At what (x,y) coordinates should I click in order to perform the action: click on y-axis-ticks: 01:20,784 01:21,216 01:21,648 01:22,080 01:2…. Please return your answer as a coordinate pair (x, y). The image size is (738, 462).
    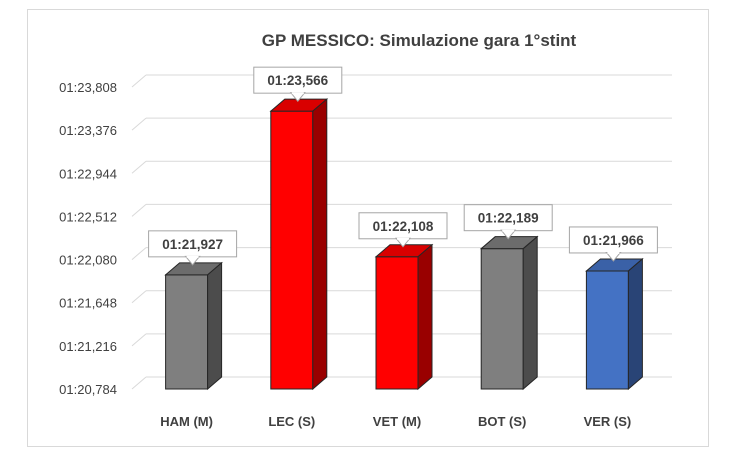
    Looking at the image, I should click on (88, 238).